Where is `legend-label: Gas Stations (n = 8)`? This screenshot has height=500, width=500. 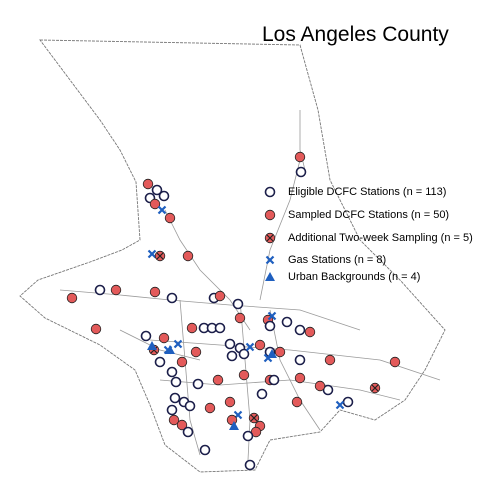 legend-label: Gas Stations (n = 8) is located at coordinates (337, 260).